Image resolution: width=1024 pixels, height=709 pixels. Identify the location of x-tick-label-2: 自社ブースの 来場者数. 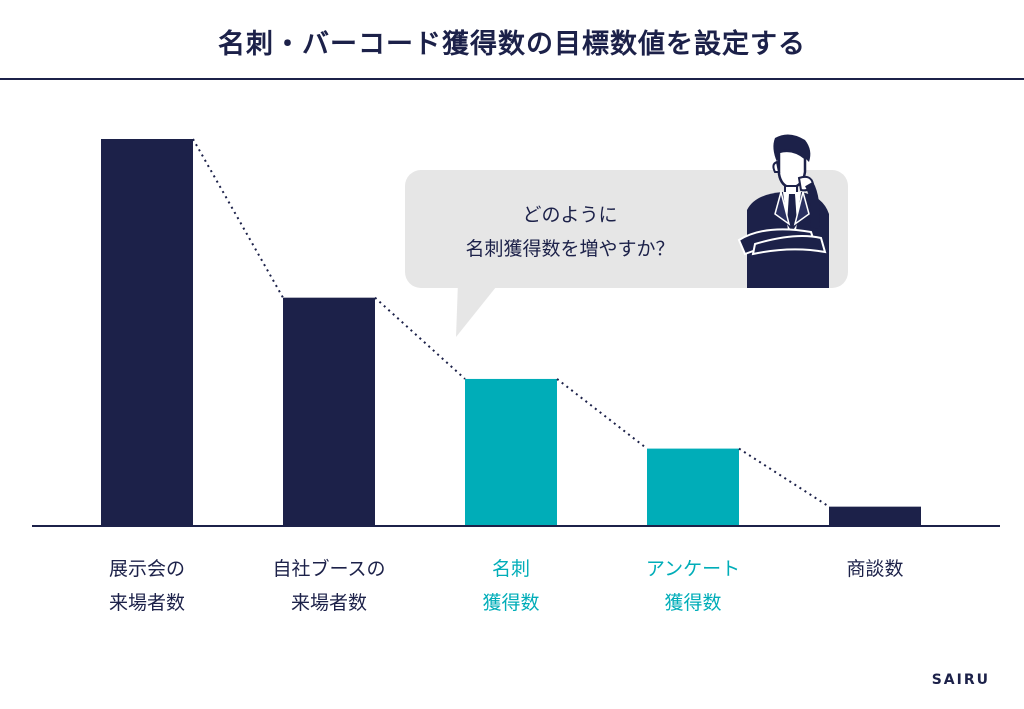
(329, 586).